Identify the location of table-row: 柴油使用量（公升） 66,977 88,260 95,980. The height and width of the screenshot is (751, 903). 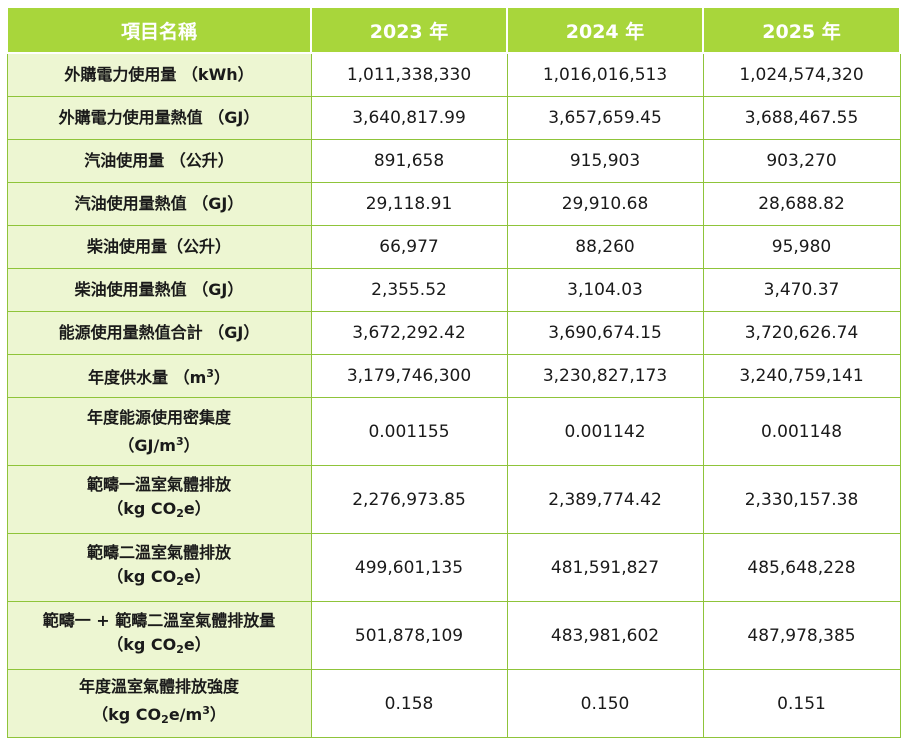
(453, 247).